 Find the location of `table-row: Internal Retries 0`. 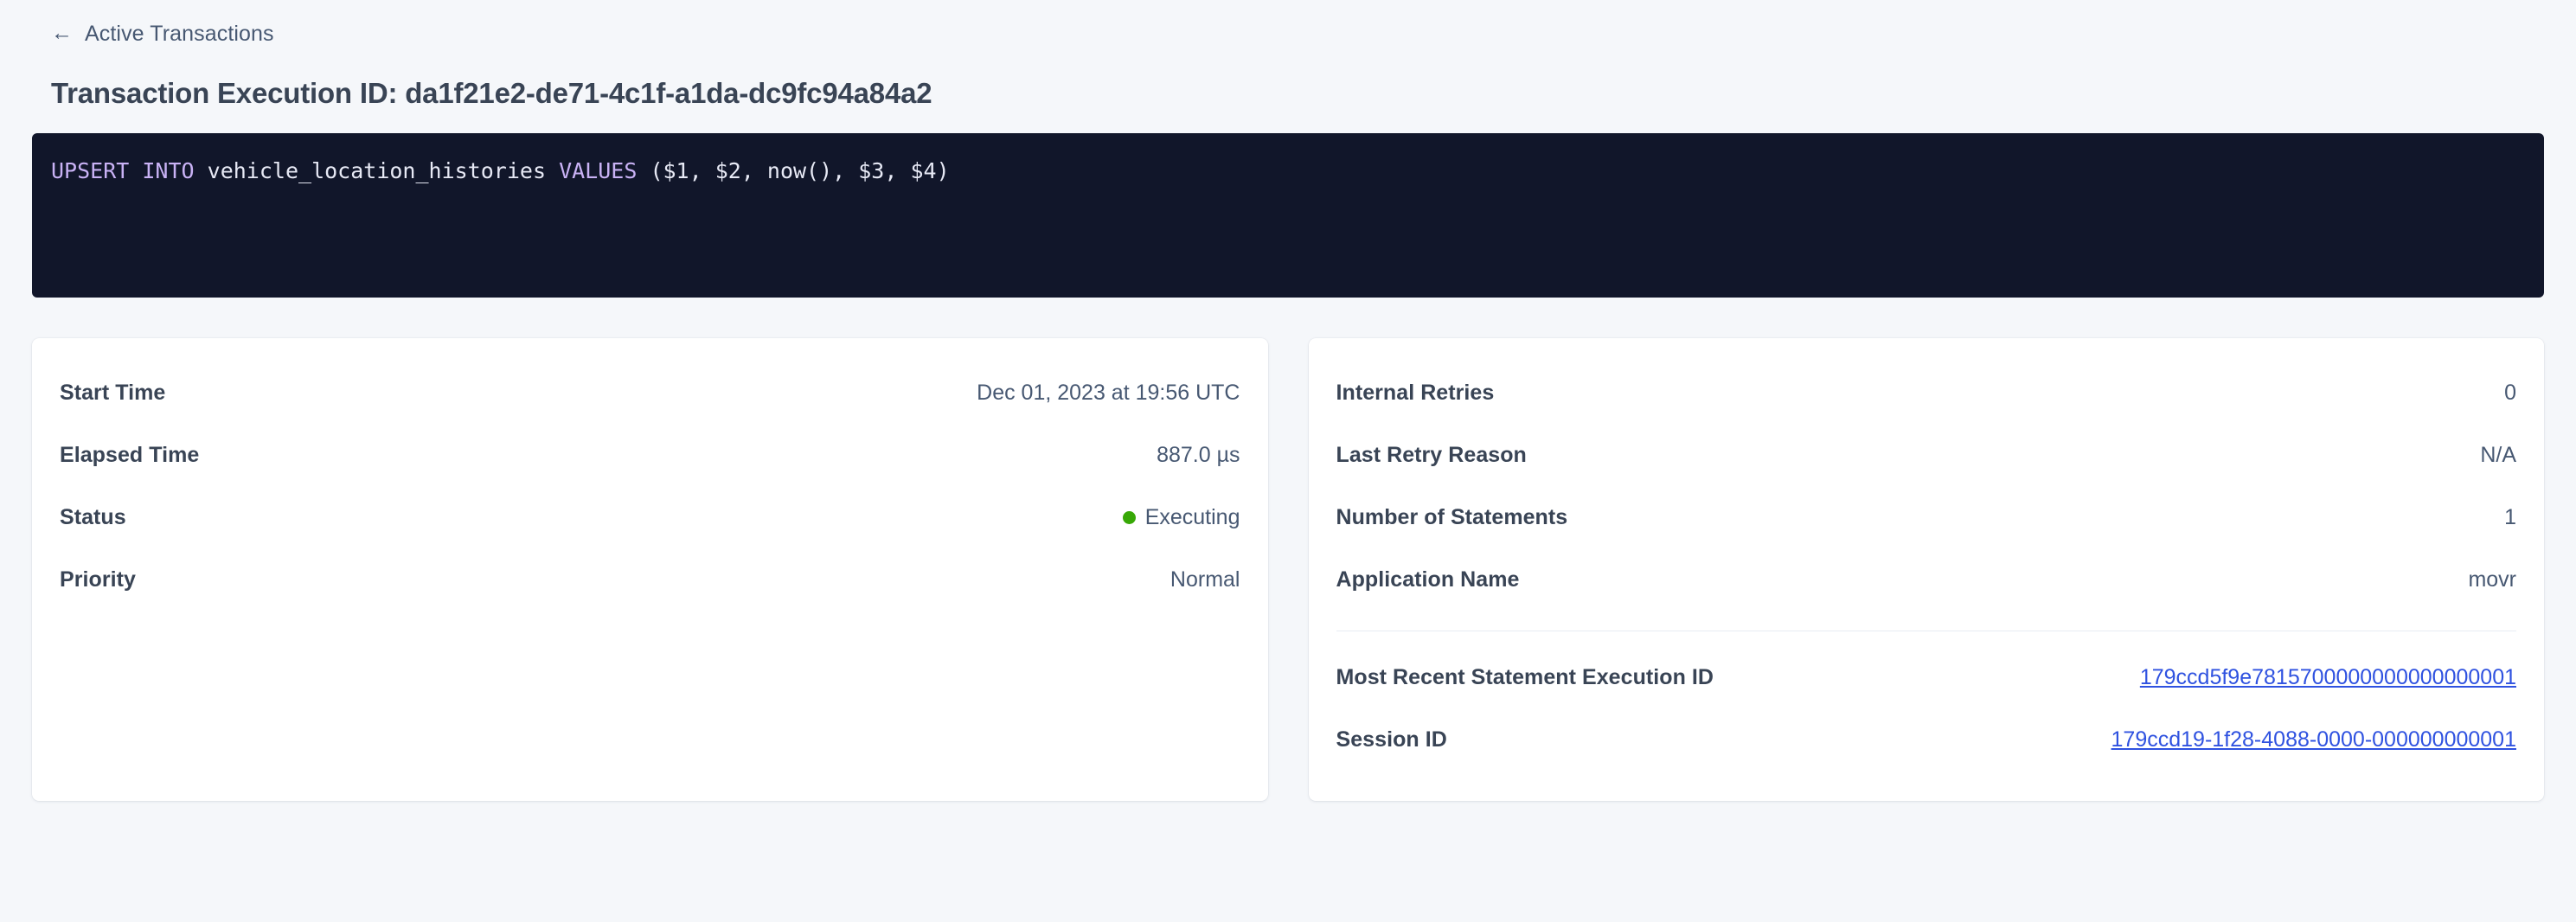

table-row: Internal Retries 0 is located at coordinates (1926, 393).